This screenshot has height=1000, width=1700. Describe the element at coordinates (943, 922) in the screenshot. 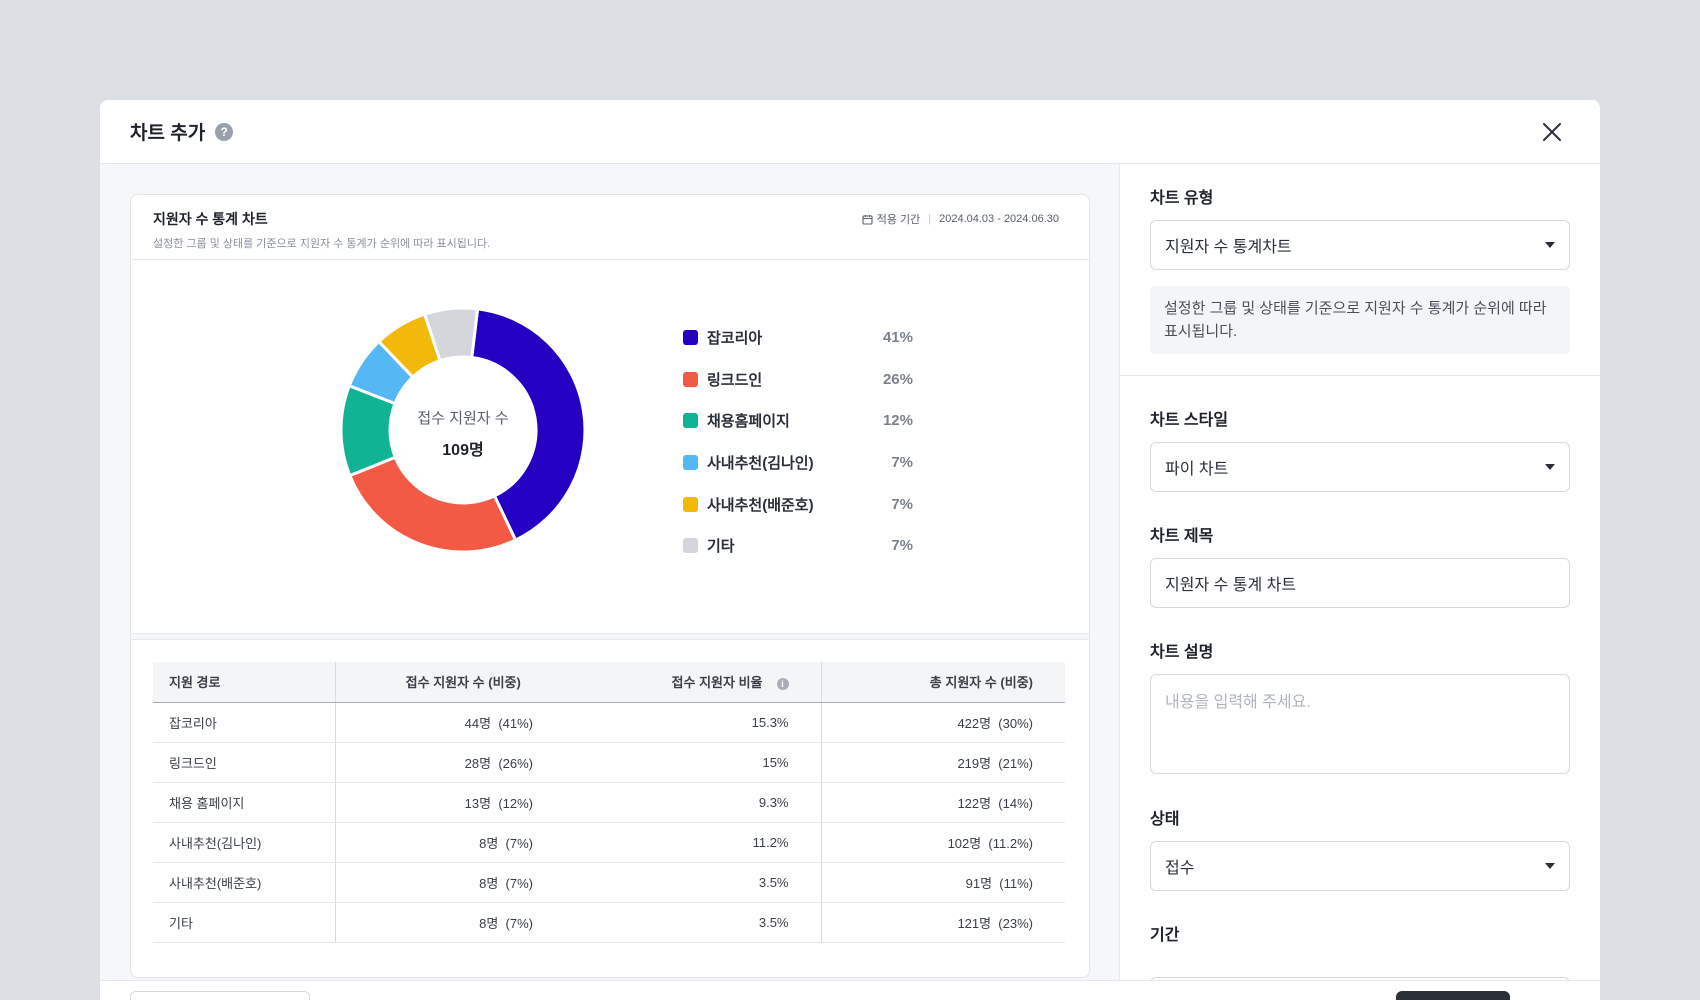

I see `cell-total: 121명 (23%)` at that location.